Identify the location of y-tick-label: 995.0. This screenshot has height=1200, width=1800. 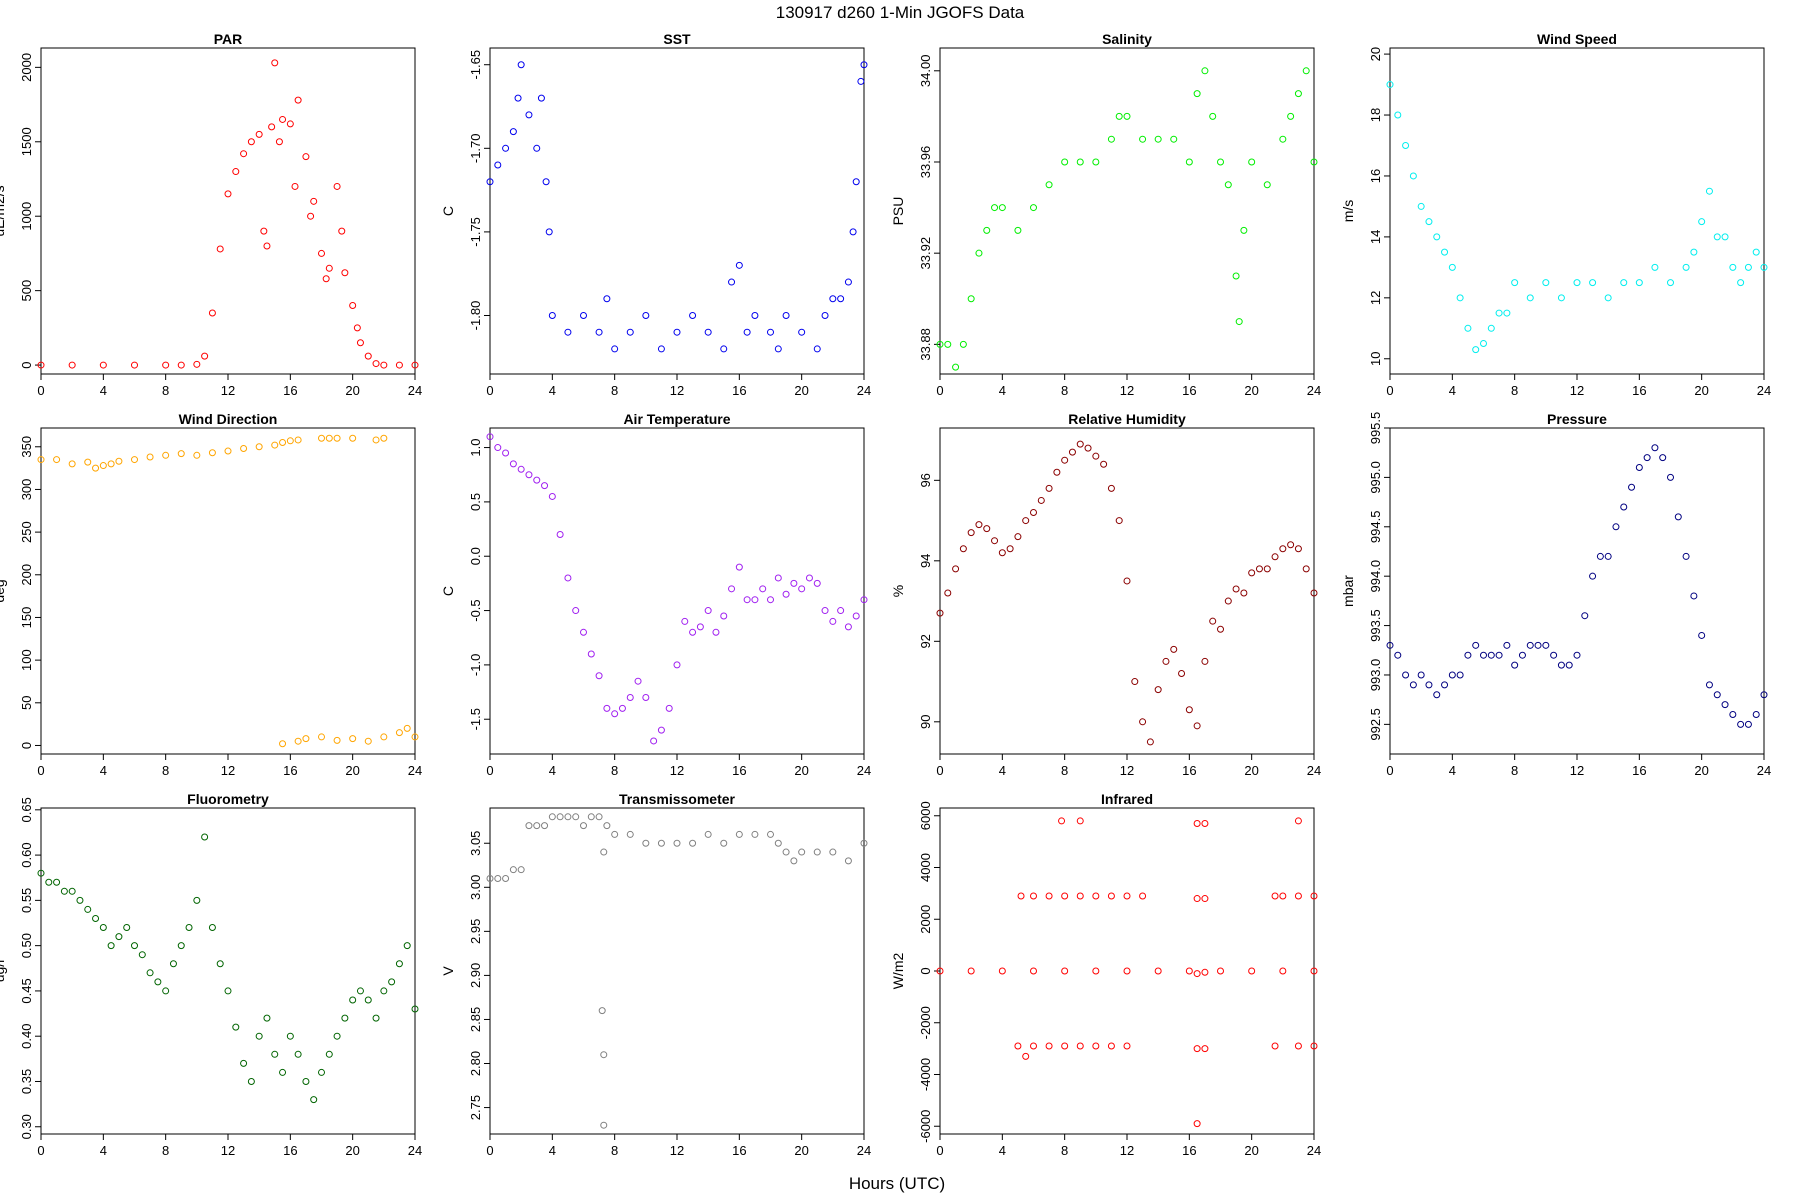
(1375, 477).